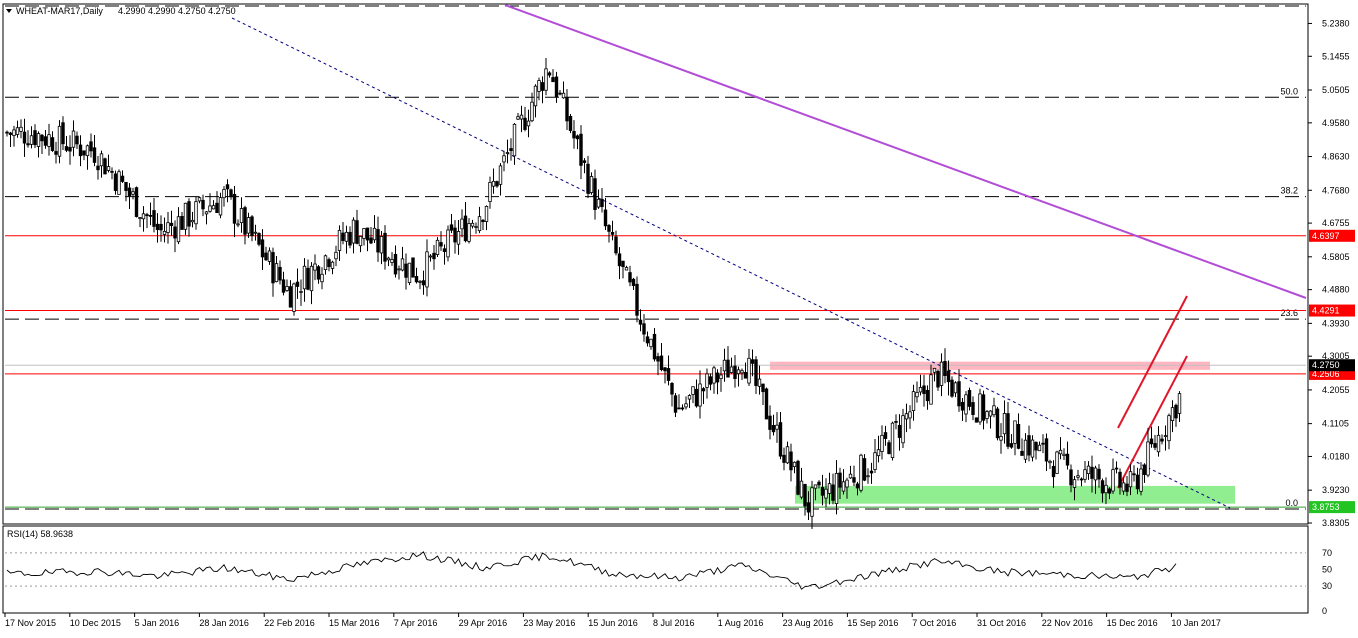  What do you see at coordinates (1326, 236) in the screenshot?
I see `price-level-label: 4.6397` at bounding box center [1326, 236].